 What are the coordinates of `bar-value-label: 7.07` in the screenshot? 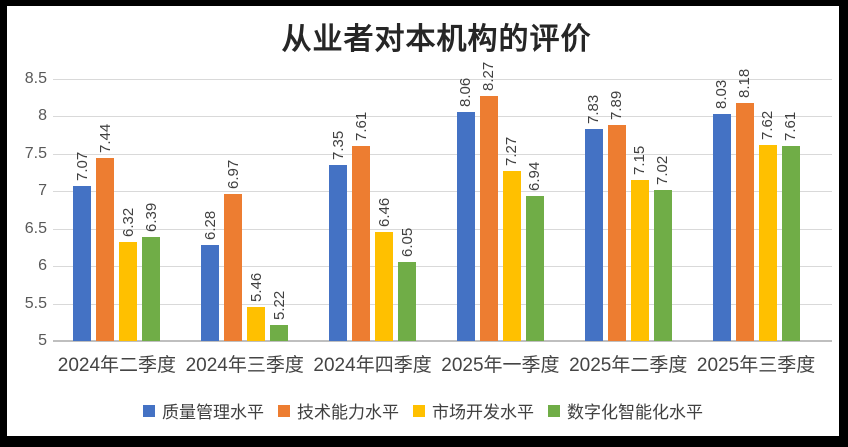 It's located at (82, 166).